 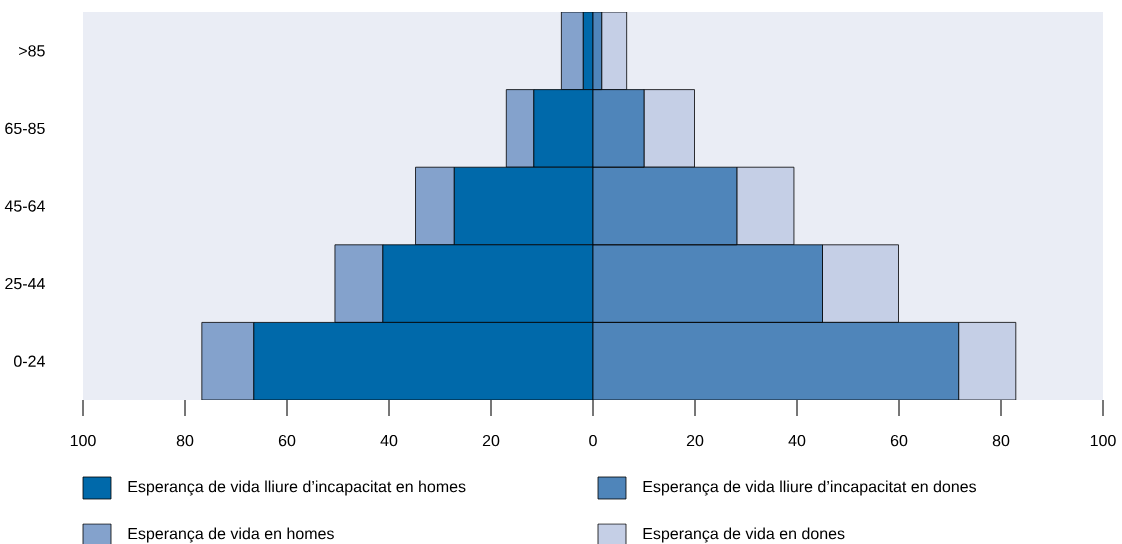 I want to click on legend-label: Esperança de vida lliure d’incapacitat en dones, so click(x=810, y=488).